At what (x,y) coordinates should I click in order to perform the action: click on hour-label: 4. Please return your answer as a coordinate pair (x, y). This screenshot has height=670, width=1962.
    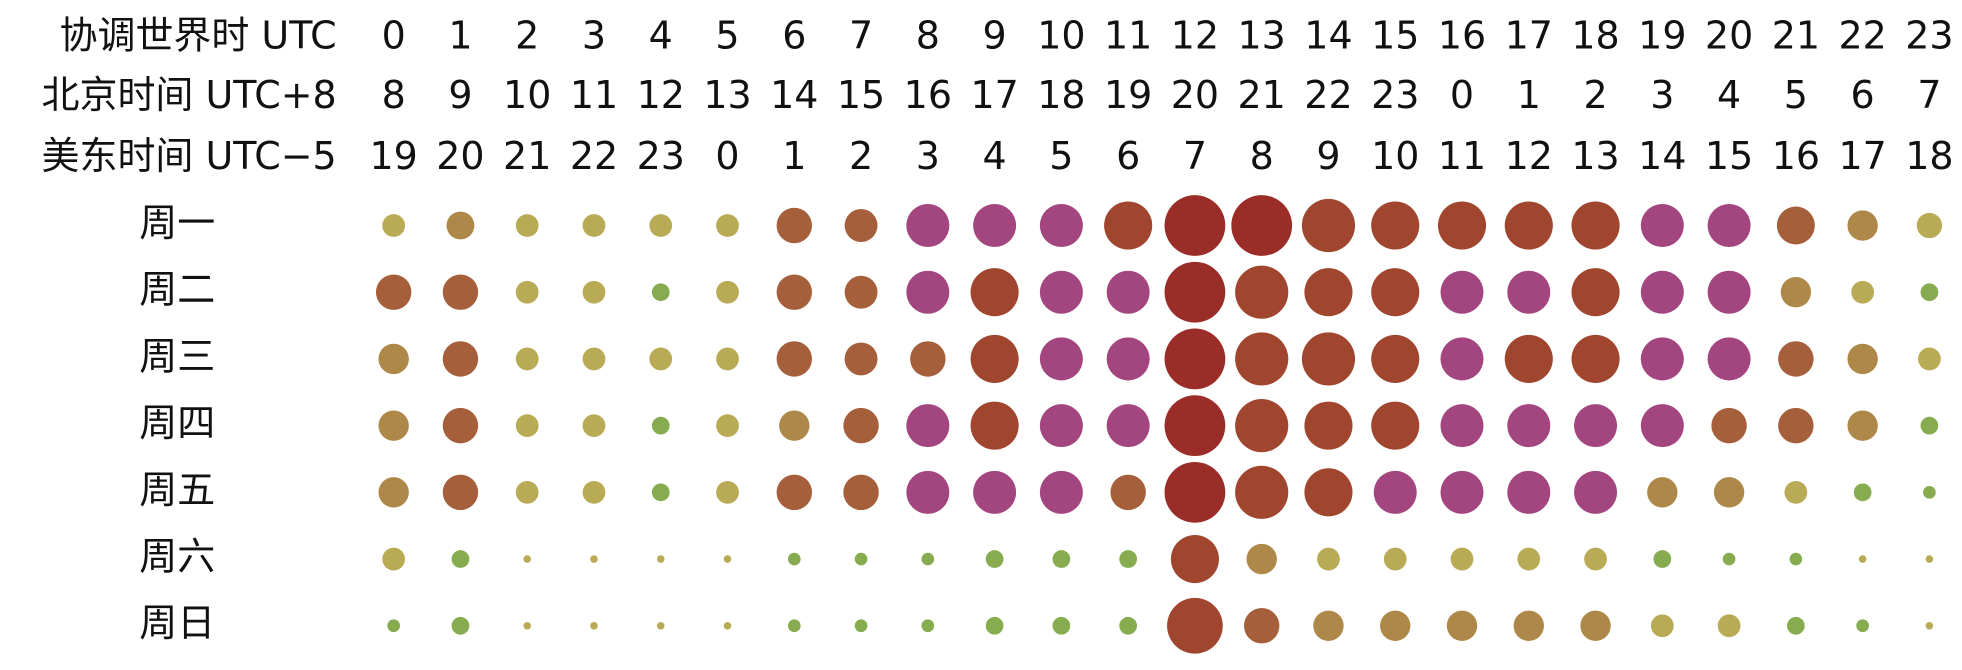
    Looking at the image, I should click on (1729, 95).